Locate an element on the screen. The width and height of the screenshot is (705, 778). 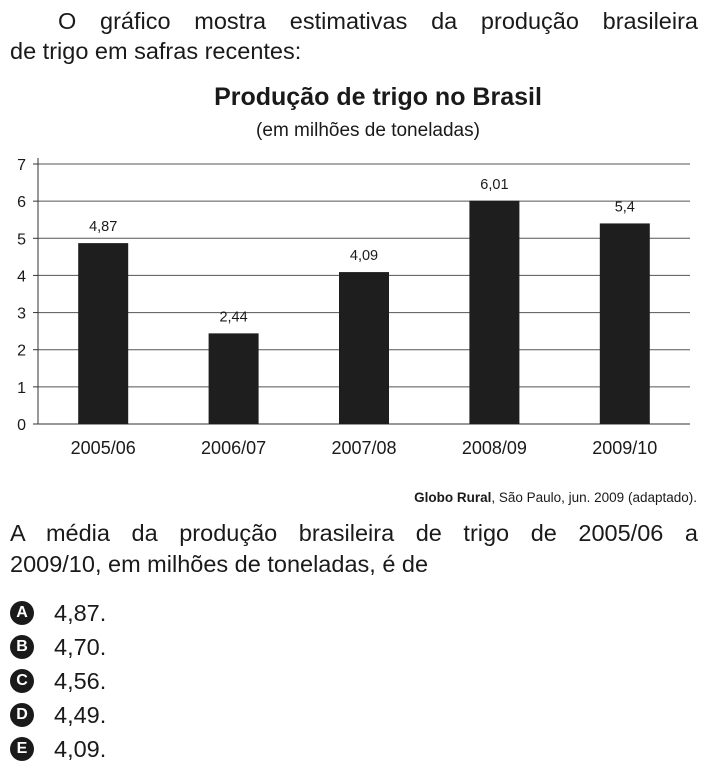
y-tick-label: 5 is located at coordinates (21, 239).